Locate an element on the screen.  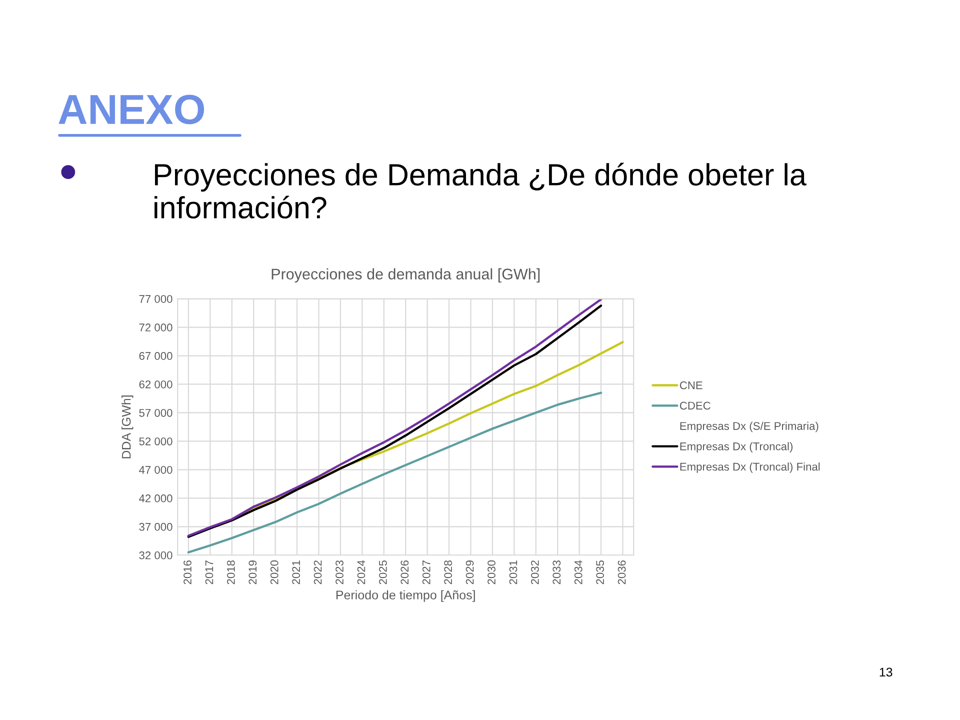
x-tick-label: 2023 is located at coordinates (340, 572).